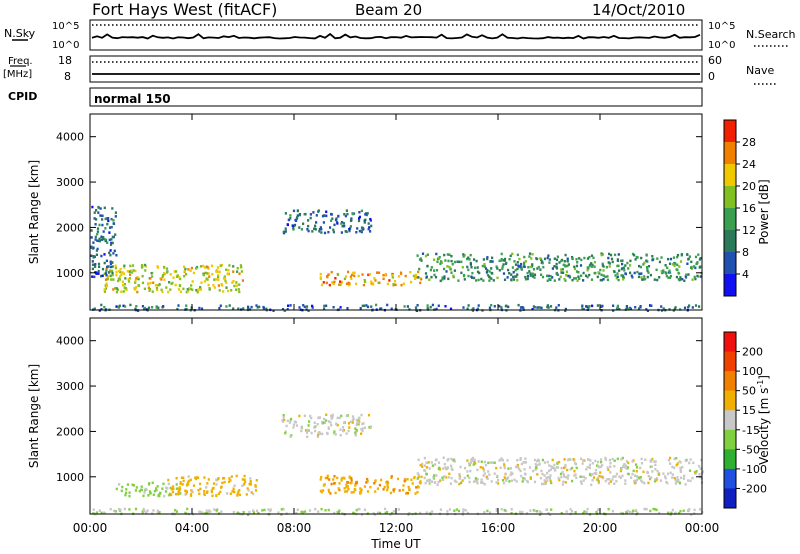  What do you see at coordinates (20, 61) in the screenshot?
I see `freq-label: Freq.` at bounding box center [20, 61].